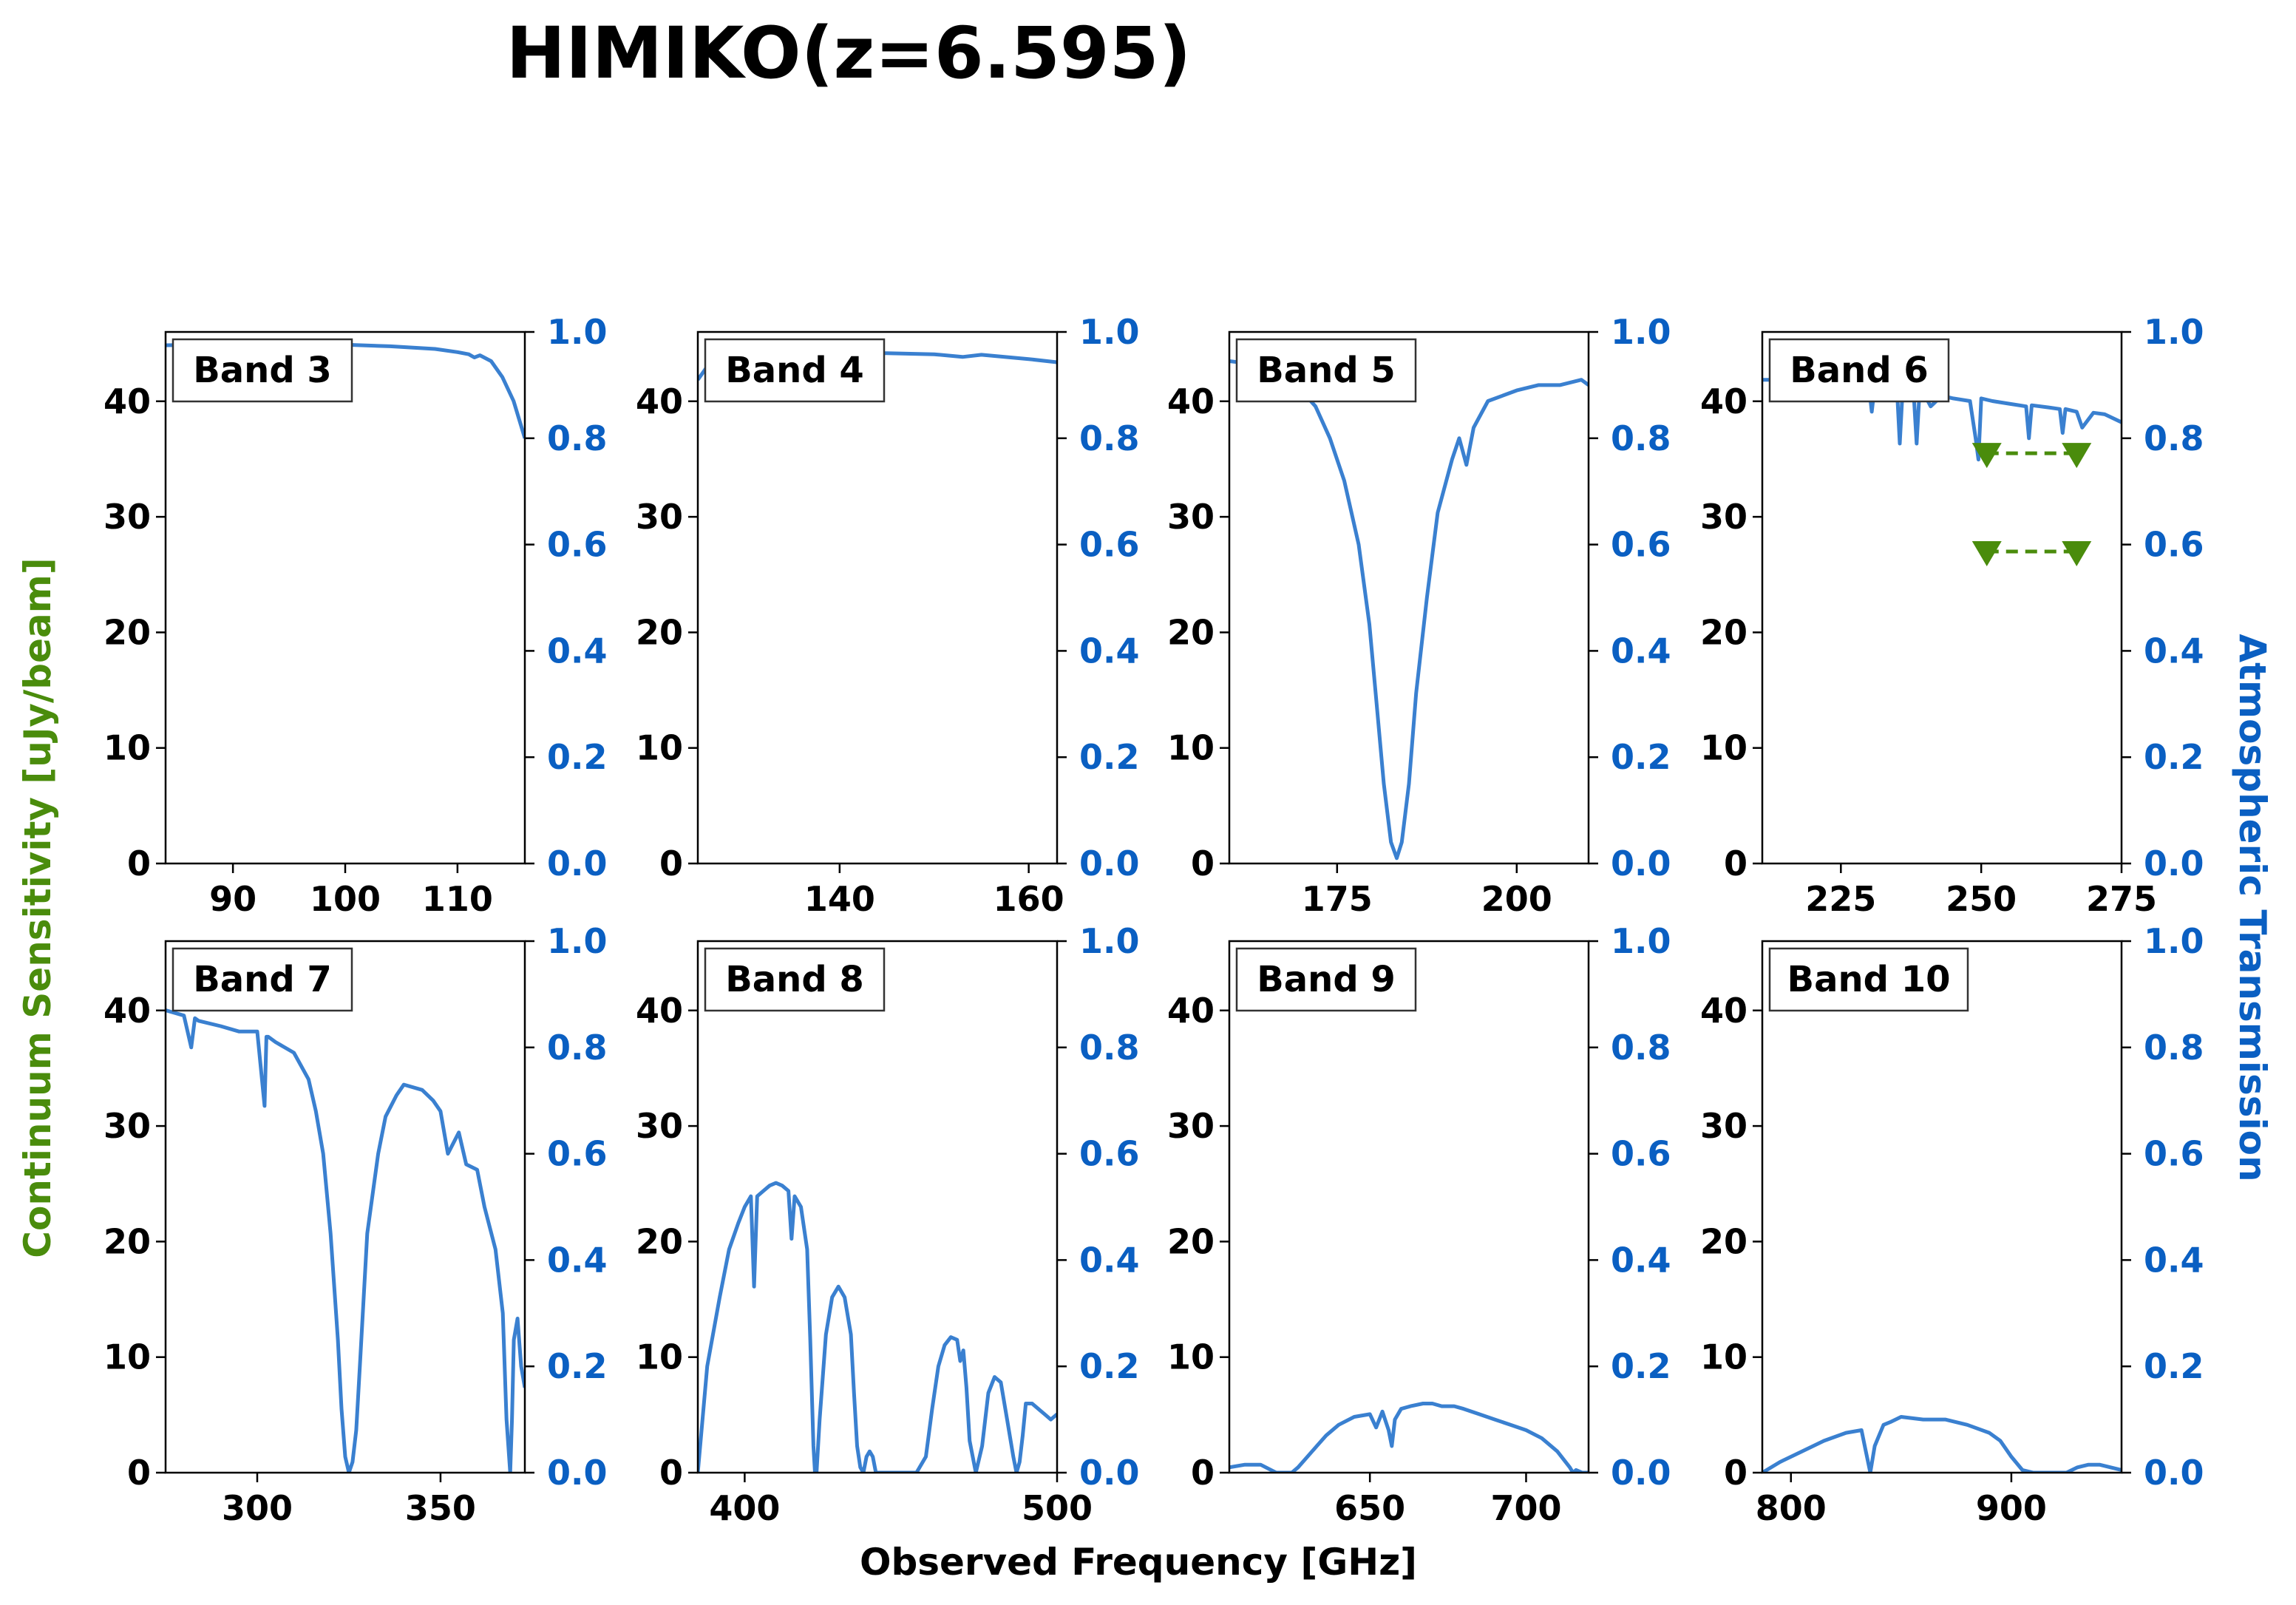 This screenshot has height=1605, width=2296. Describe the element at coordinates (2011, 1508) in the screenshot. I see `x-tick-label: 900` at that location.